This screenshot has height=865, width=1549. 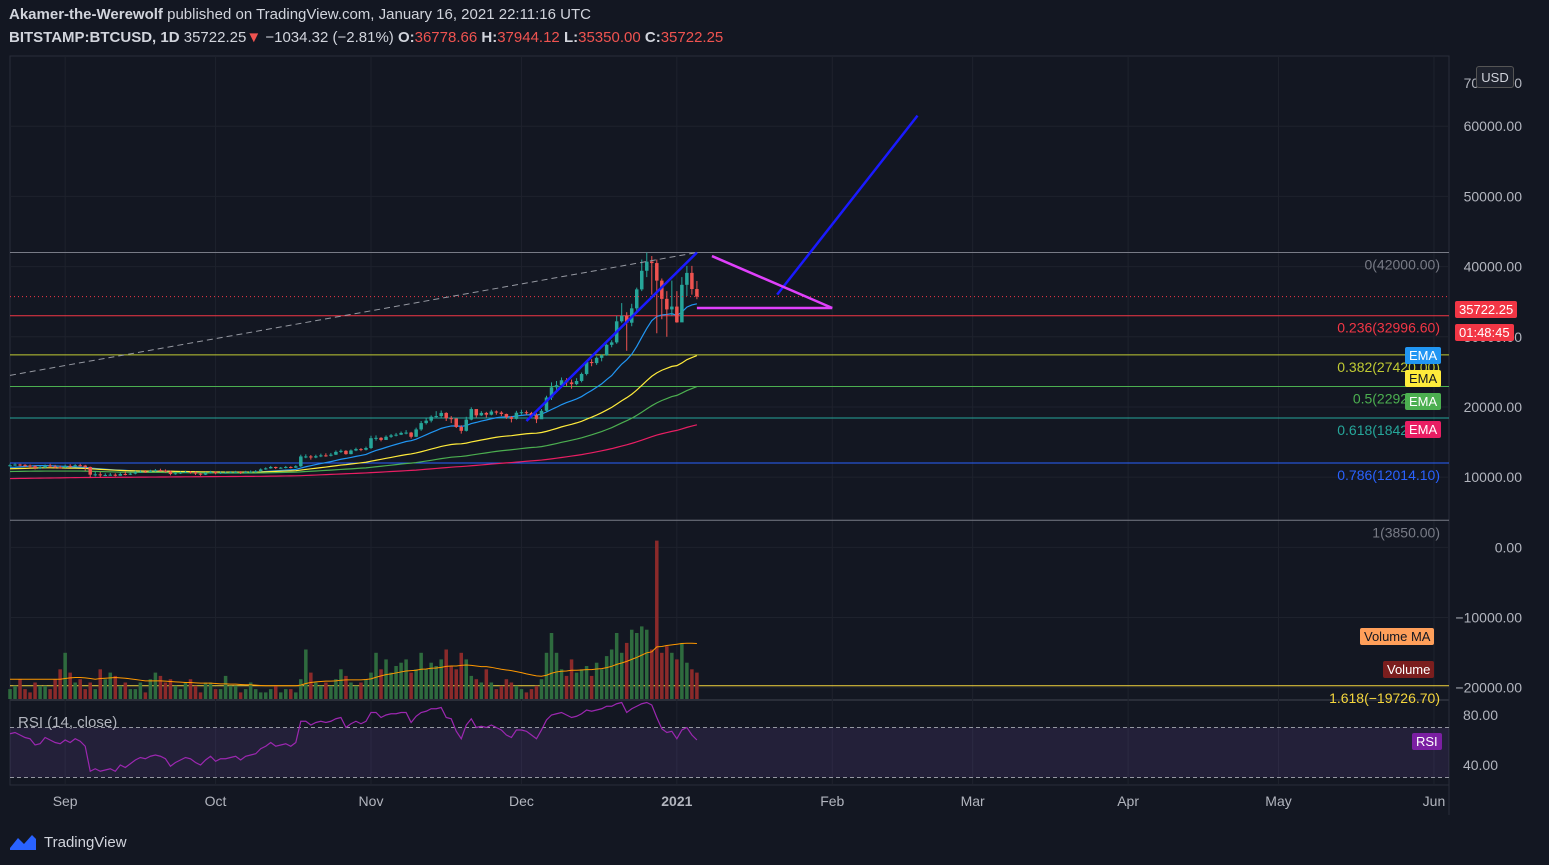 I want to click on currency-badge: USD, so click(x=1495, y=77).